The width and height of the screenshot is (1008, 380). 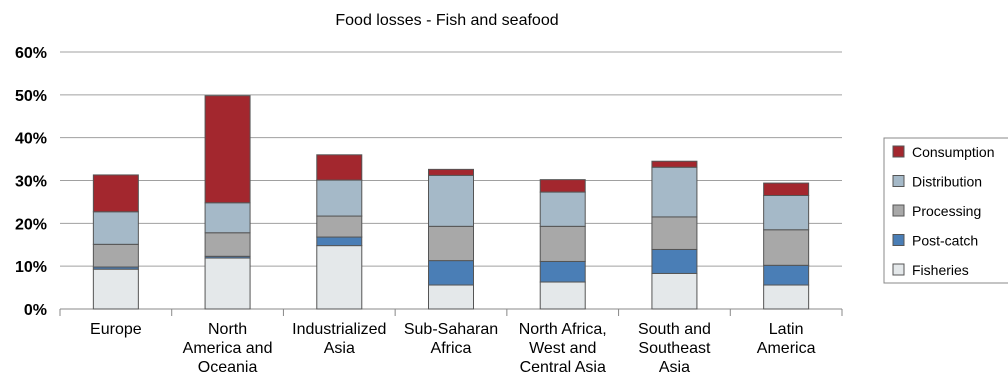 I want to click on y-tick-label: 60%, so click(x=31, y=53).